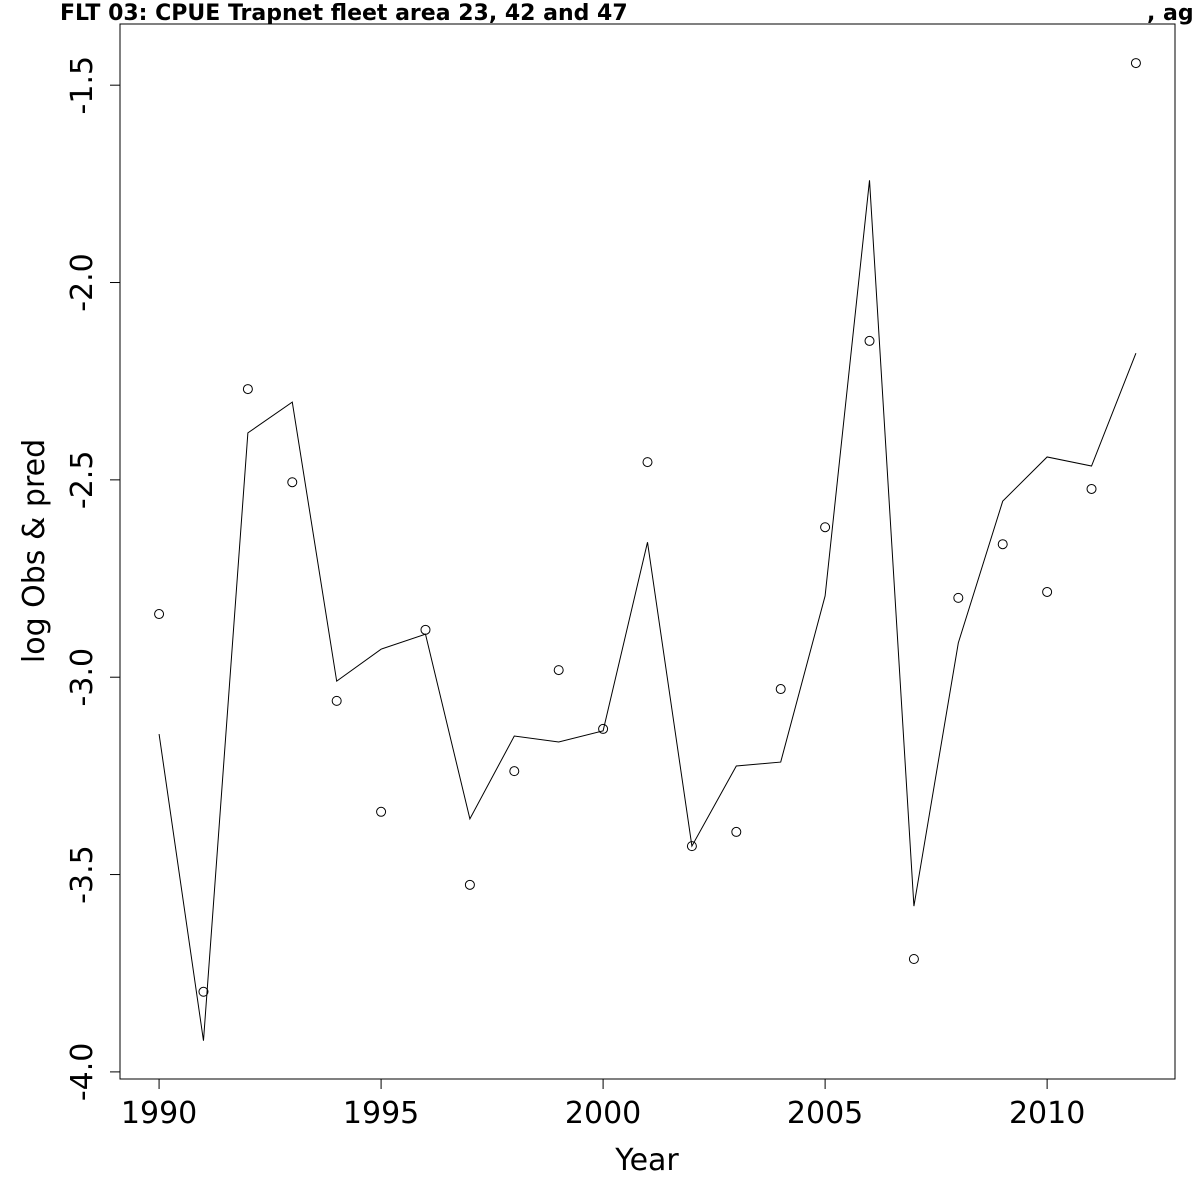 Image resolution: width=1200 pixels, height=1200 pixels. I want to click on y-tick-label: -1.5, so click(82, 85).